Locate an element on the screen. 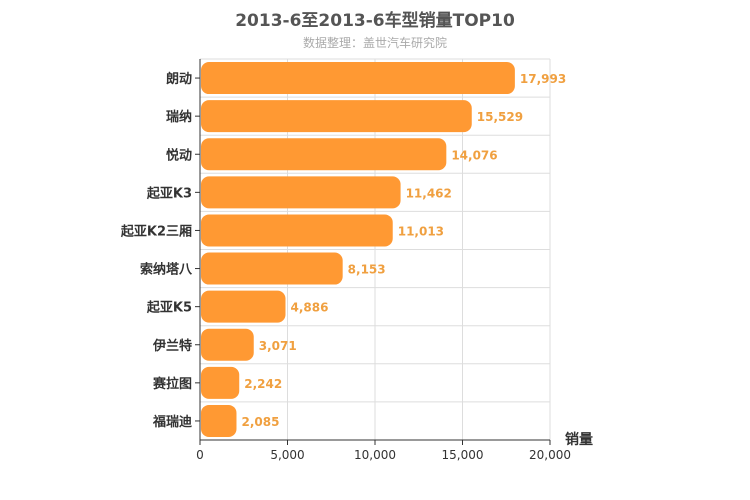  data-label: 14,076 is located at coordinates (474, 155).